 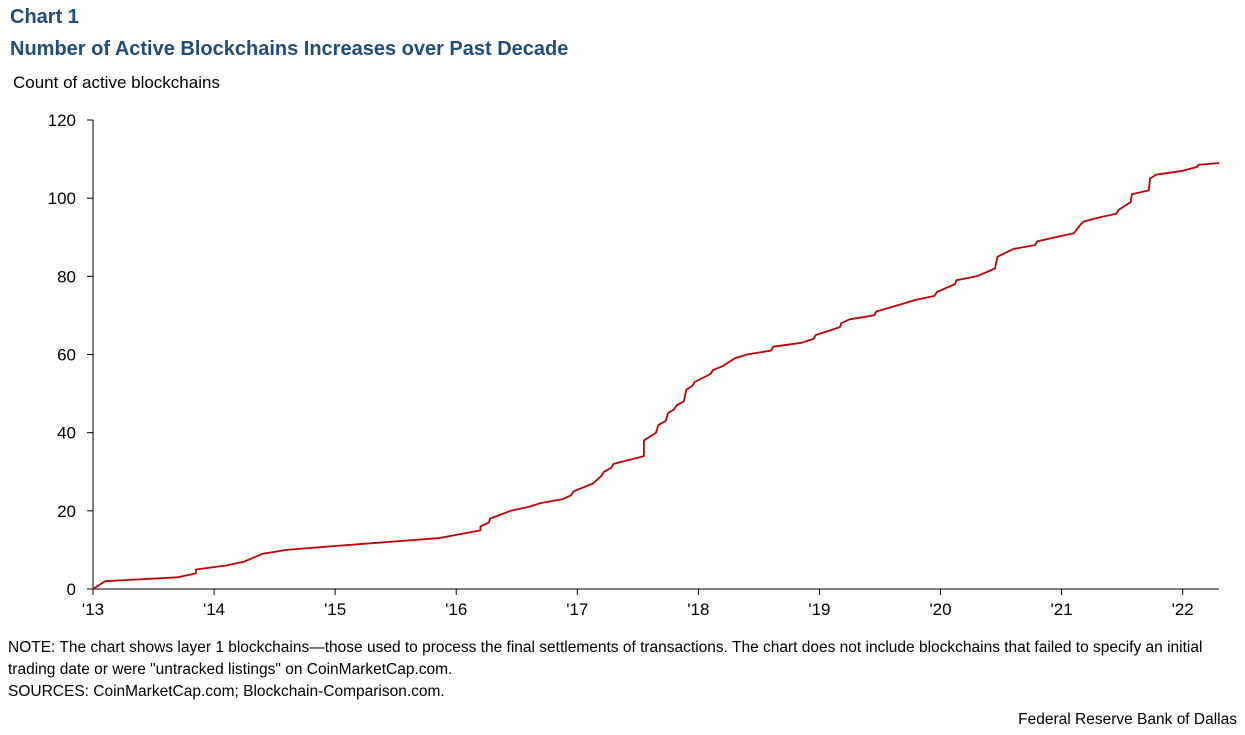 I want to click on x-tick-label: '14, so click(x=214, y=609).